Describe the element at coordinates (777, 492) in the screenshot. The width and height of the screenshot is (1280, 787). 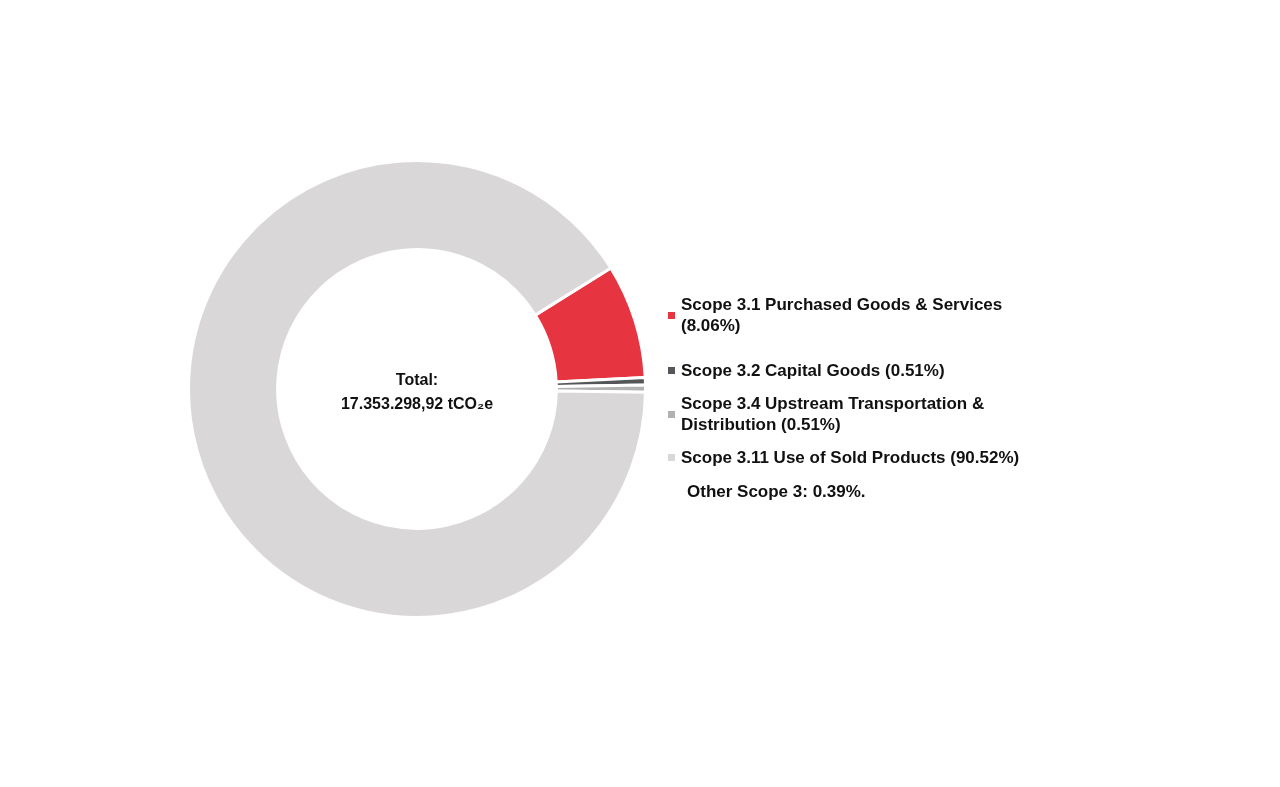
I see `text: Other Scope 3: 0.39%.` at that location.